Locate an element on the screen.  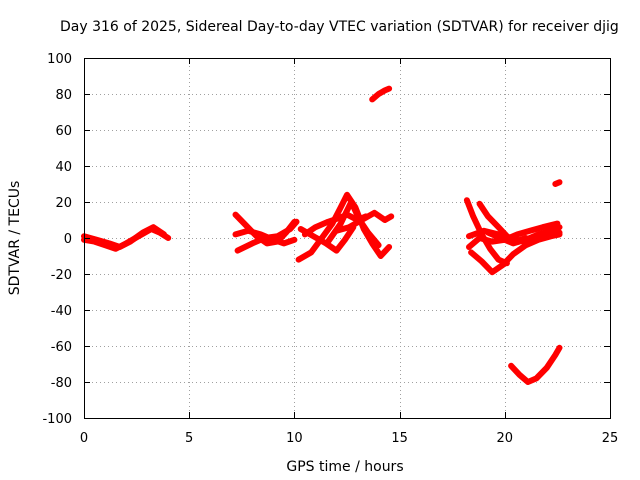
y-tick-label: 0 is located at coordinates (68, 239).